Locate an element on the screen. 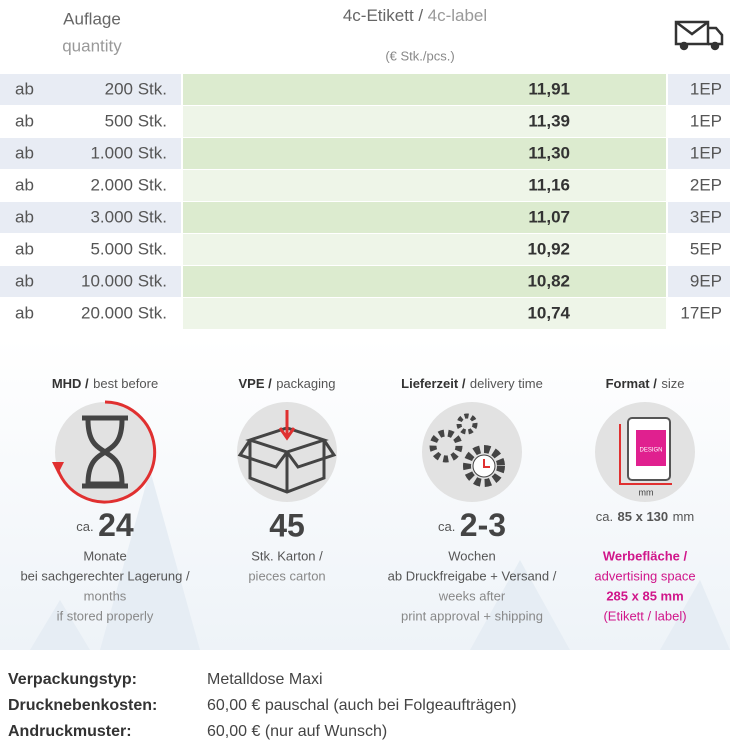  row-quantity: 20.000 Stk. is located at coordinates (124, 312).